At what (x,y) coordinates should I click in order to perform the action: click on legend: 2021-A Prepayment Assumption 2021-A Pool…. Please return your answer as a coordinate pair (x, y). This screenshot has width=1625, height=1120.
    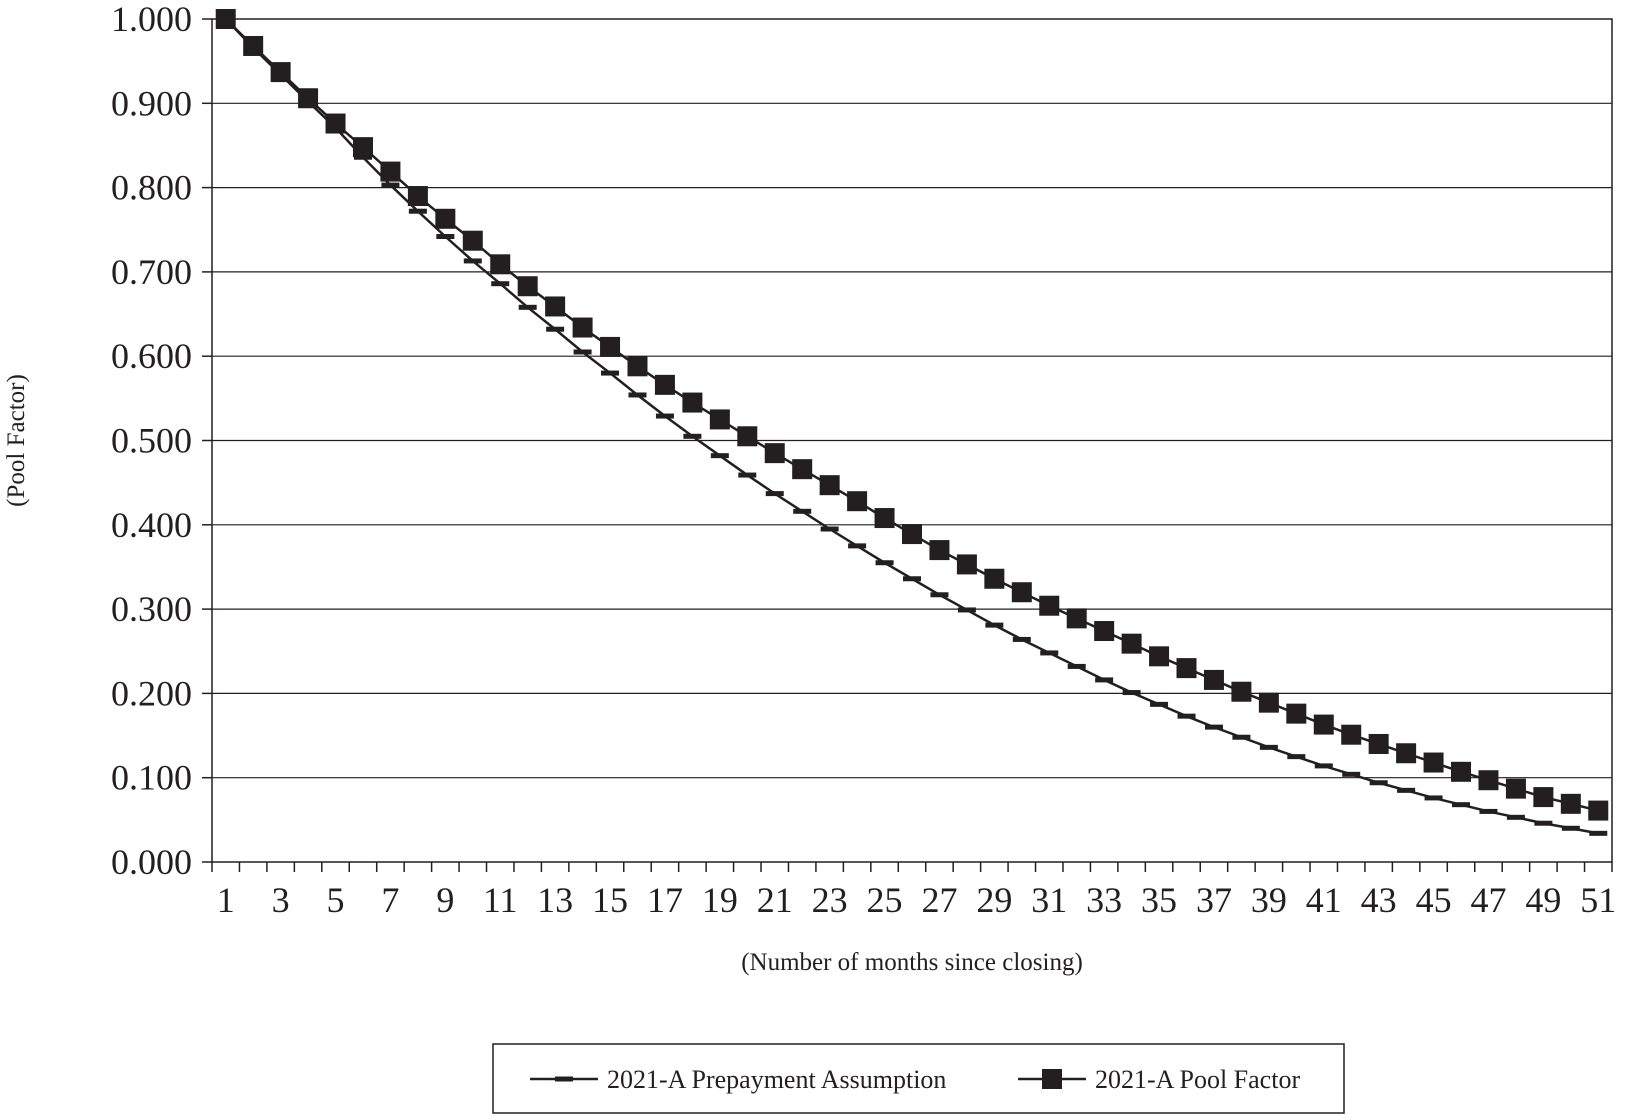
    Looking at the image, I should click on (918, 1078).